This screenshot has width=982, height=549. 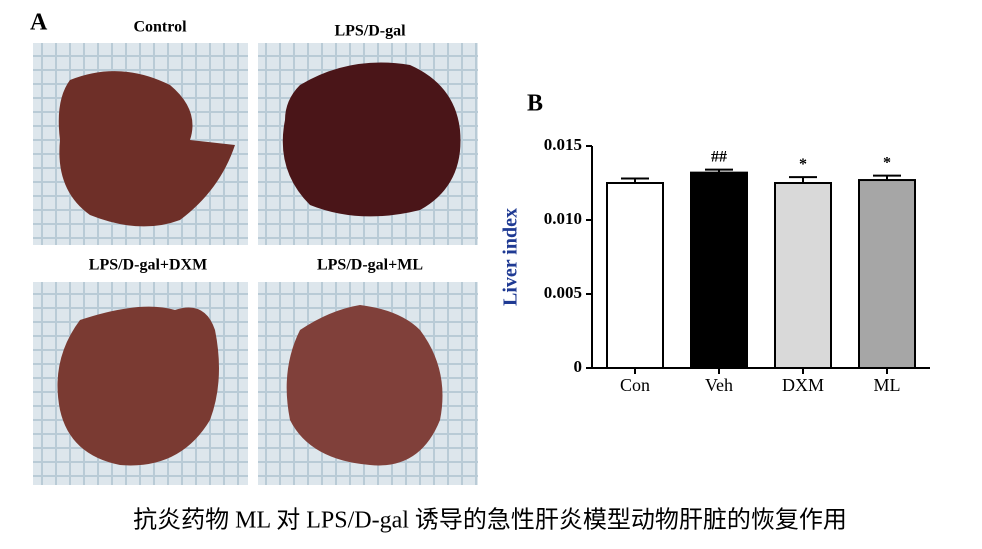 I want to click on y-tick-label: 0, so click(x=578, y=366).